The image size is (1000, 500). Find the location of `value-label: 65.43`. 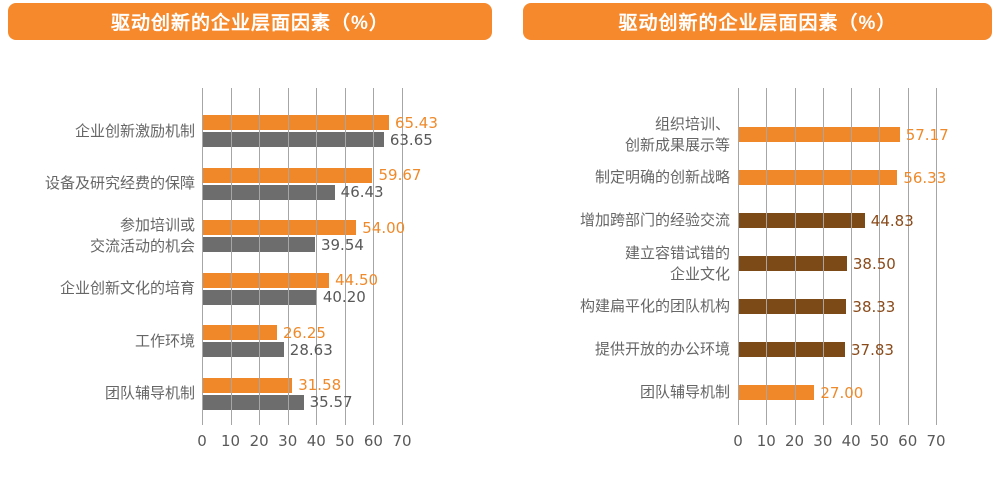

value-label: 65.43 is located at coordinates (416, 122).